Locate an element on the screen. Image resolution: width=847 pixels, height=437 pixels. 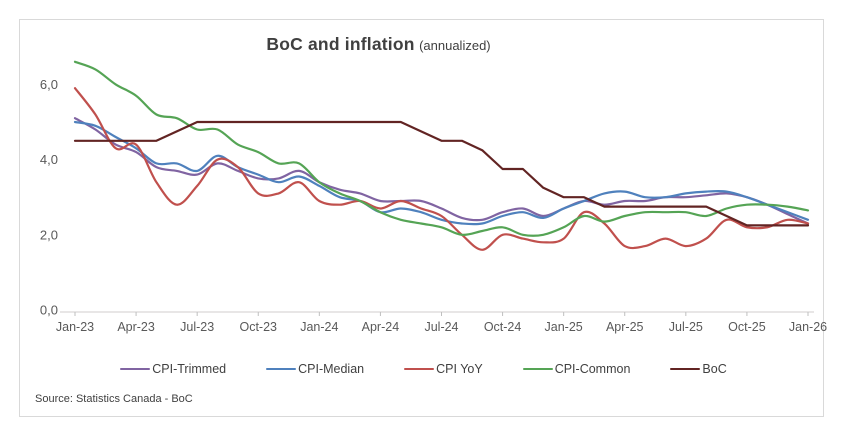
y-tick-label-4-0: 4,0 is located at coordinates (49, 159).